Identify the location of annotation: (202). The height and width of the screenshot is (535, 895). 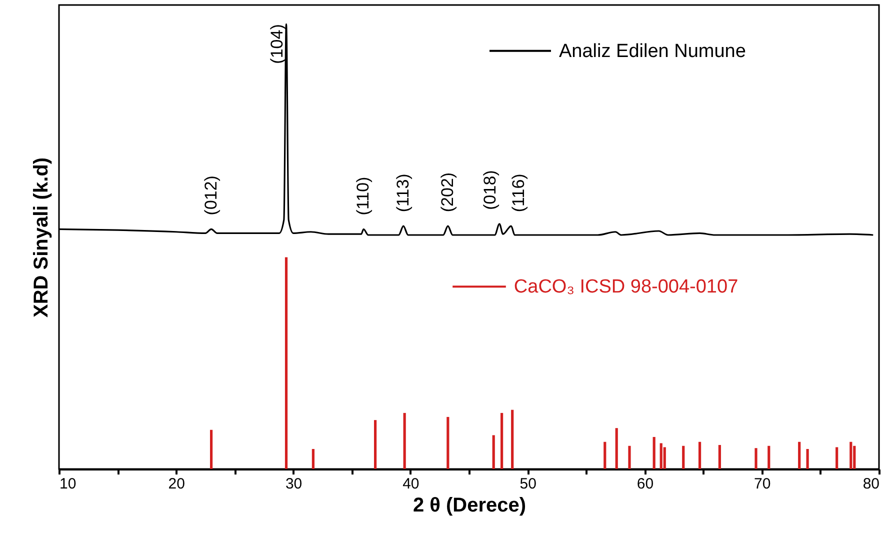
(447, 192).